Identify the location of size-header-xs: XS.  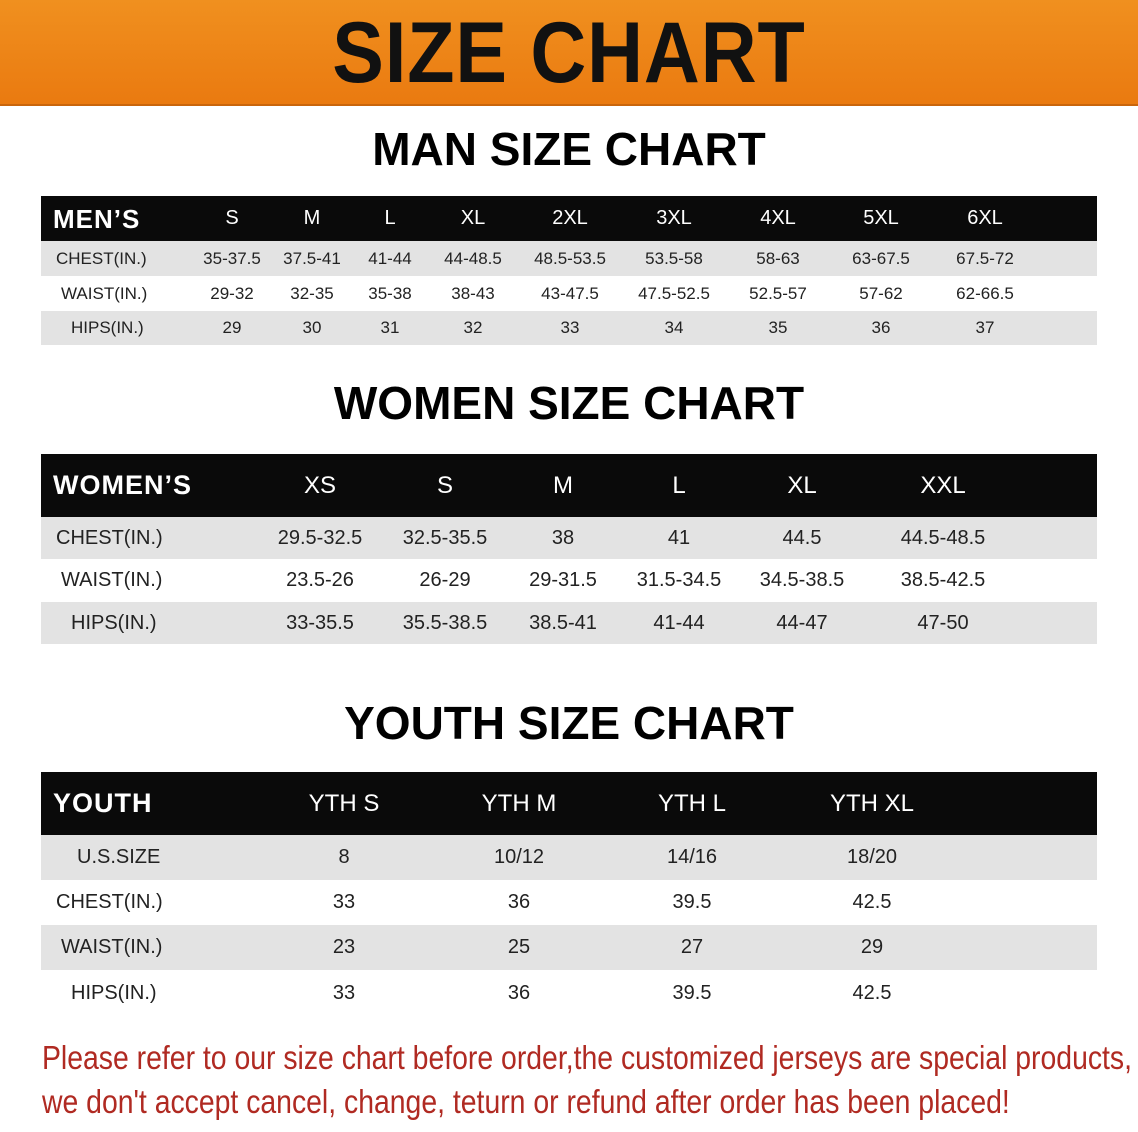
(320, 485).